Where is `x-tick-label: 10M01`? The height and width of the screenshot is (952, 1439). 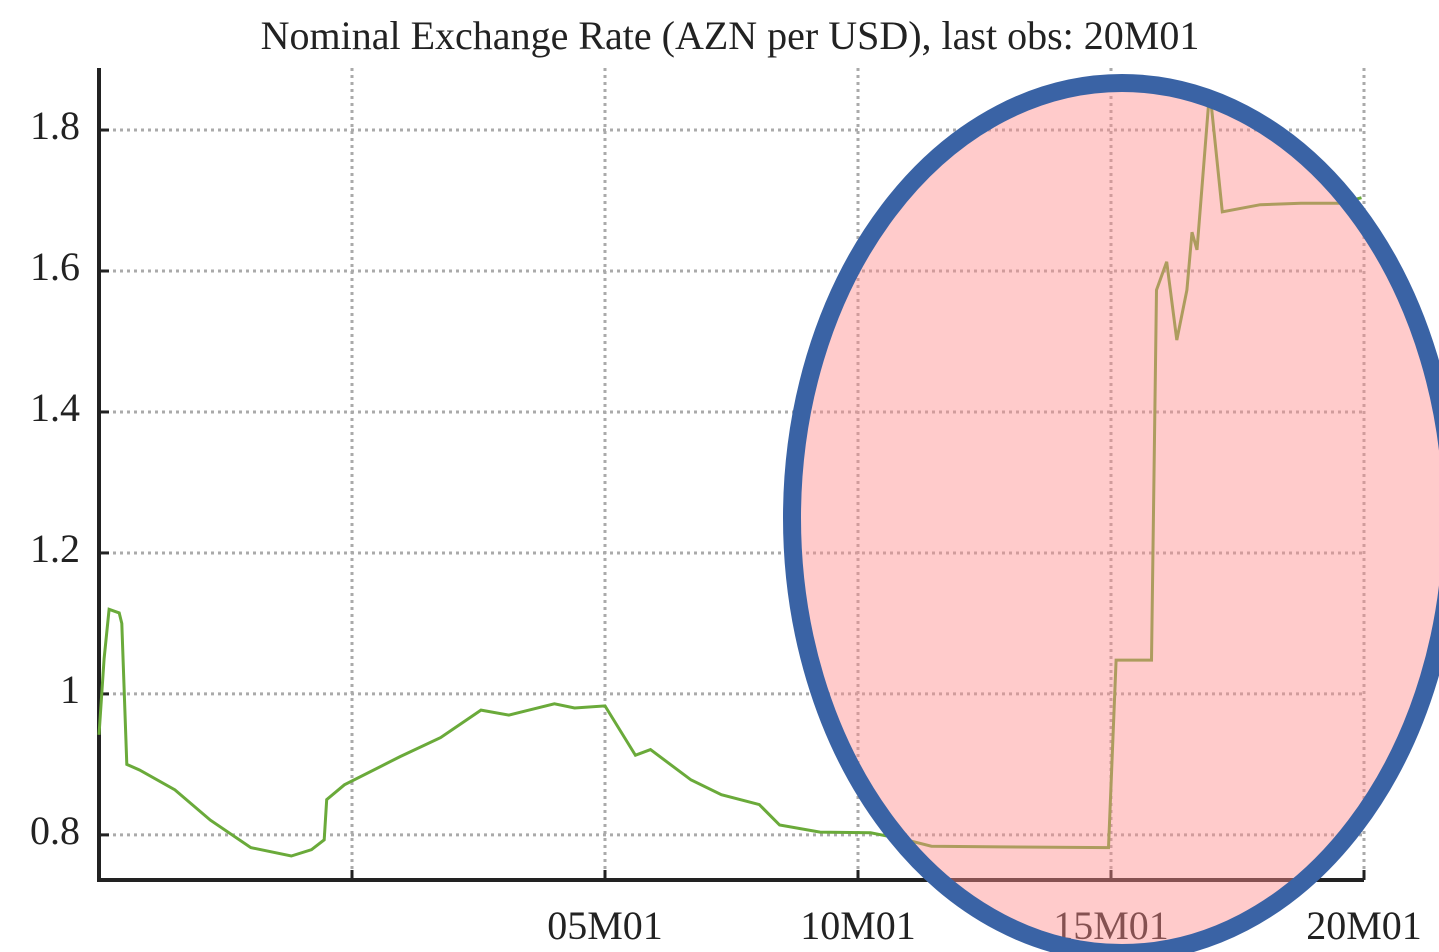 x-tick-label: 10M01 is located at coordinates (858, 925).